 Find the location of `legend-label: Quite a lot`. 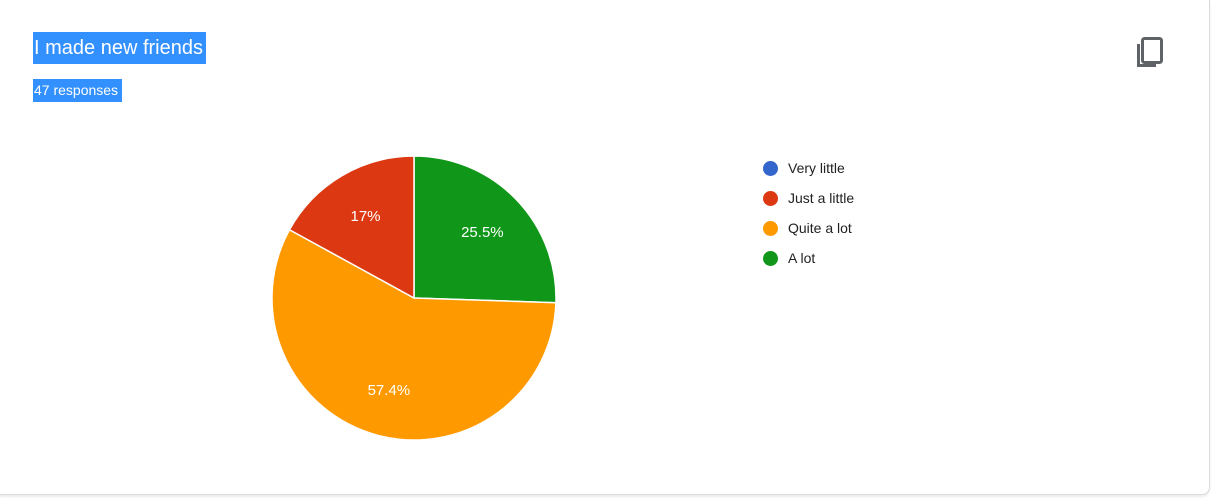

legend-label: Quite a lot is located at coordinates (820, 228).